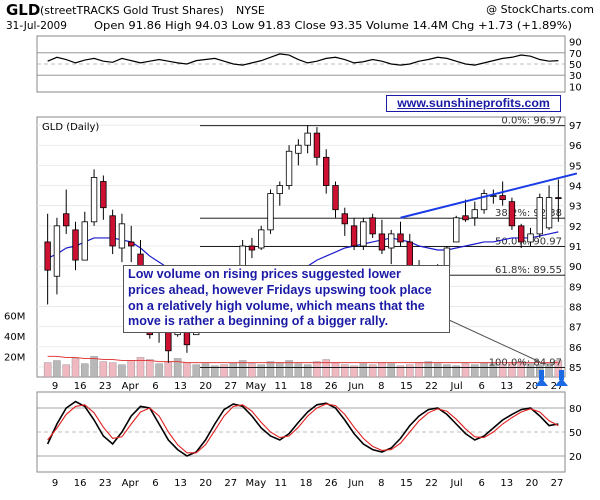  Describe the element at coordinates (331, 386) in the screenshot. I see `price-x-tick-label: 26` at that location.